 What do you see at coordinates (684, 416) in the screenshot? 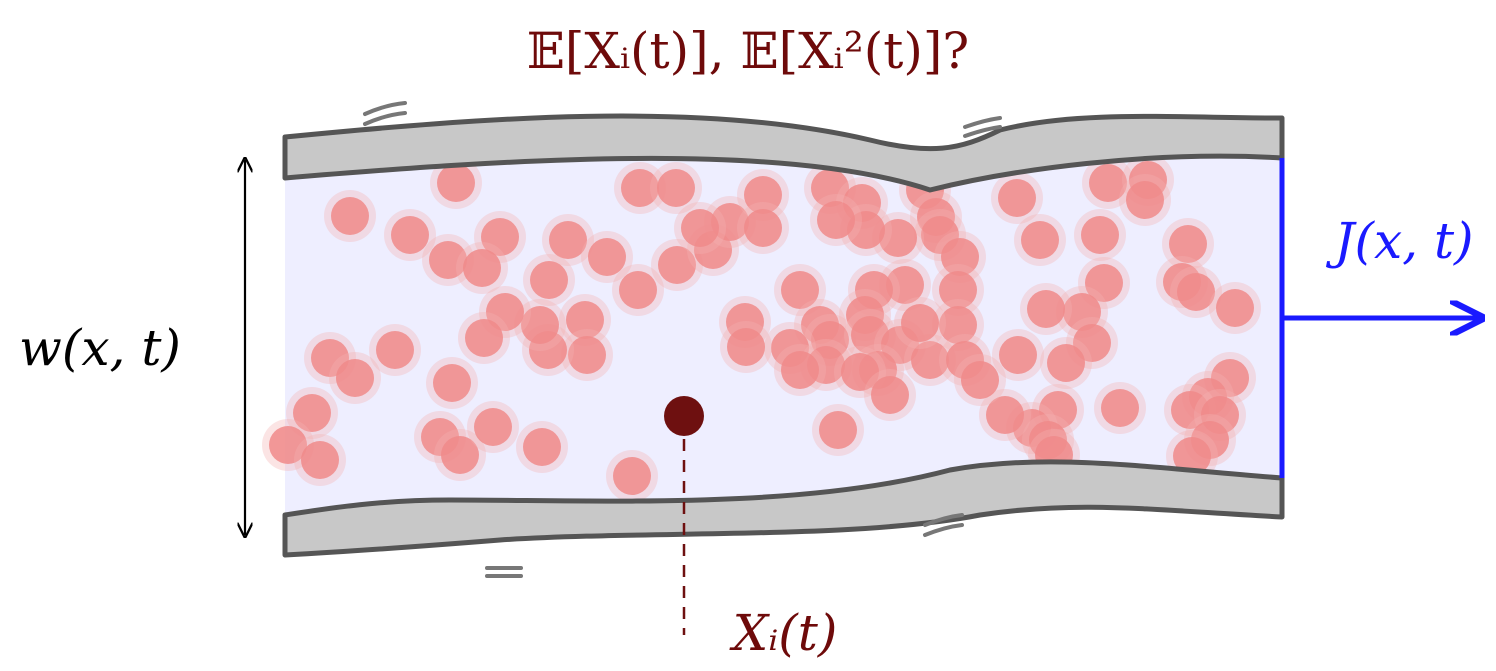
I see `tracer-particle` at bounding box center [684, 416].